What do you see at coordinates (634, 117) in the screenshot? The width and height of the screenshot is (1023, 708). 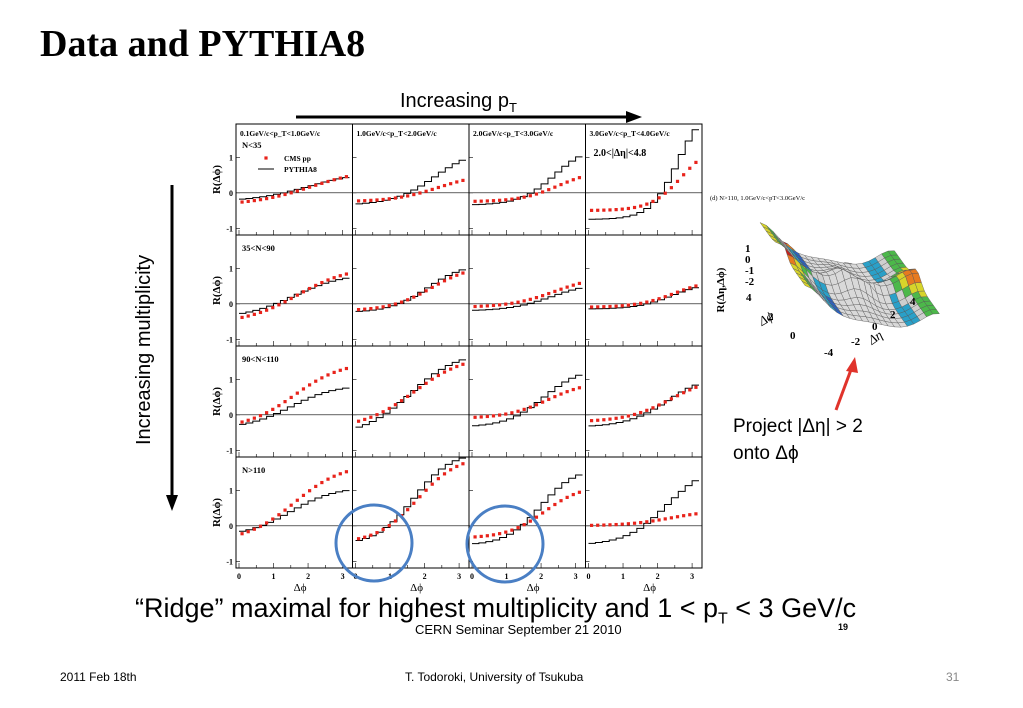 I see `pt-arrow-head` at bounding box center [634, 117].